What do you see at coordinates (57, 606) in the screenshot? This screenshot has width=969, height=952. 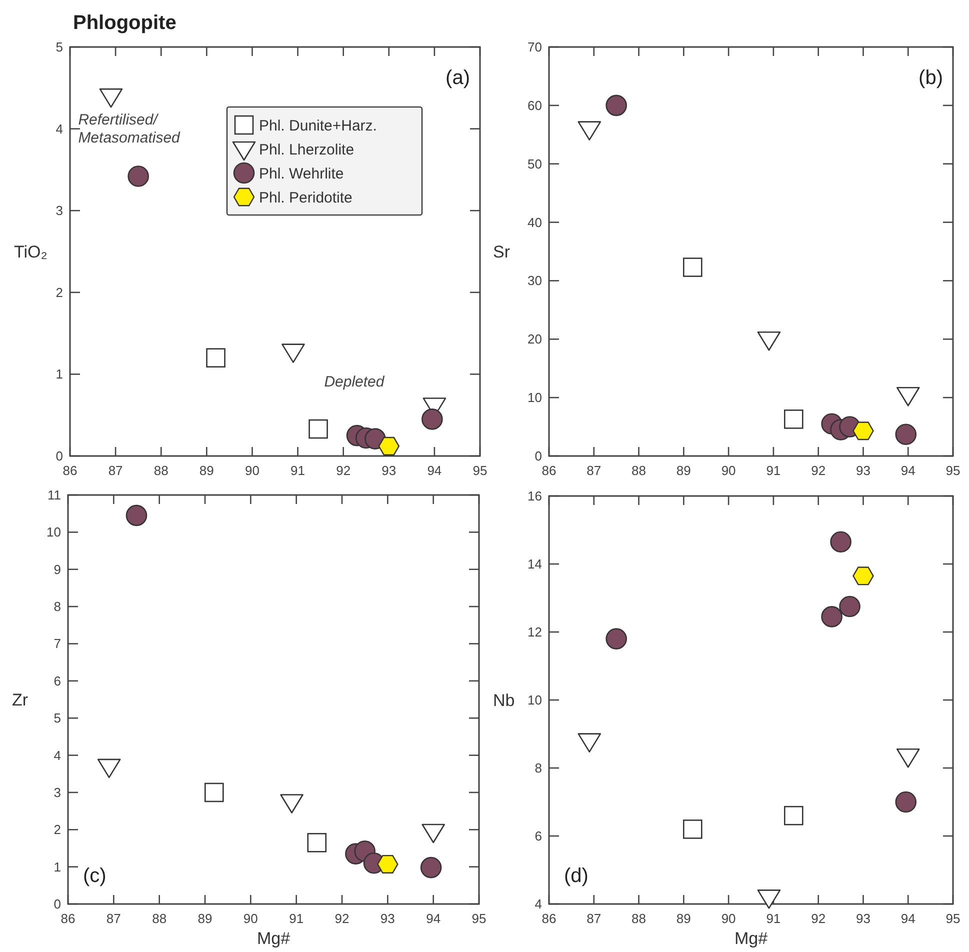 I see `y-tick-label: 8` at bounding box center [57, 606].